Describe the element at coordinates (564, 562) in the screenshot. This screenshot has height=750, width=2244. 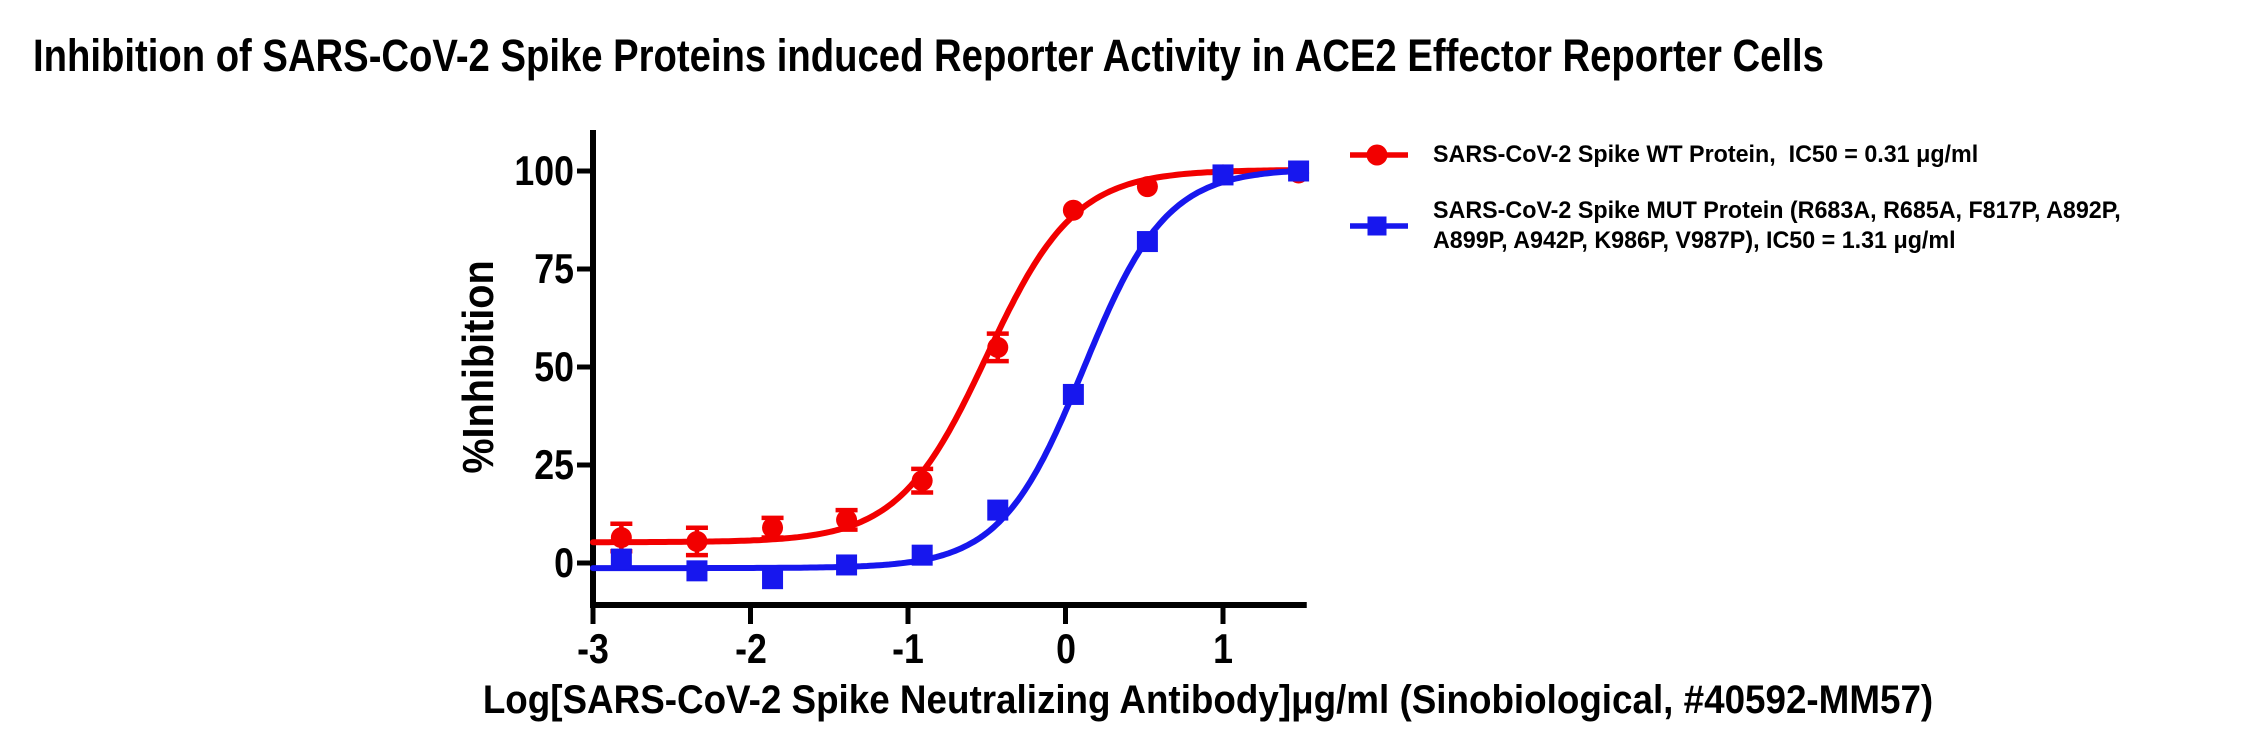
I see `y-tick-label: 0` at that location.